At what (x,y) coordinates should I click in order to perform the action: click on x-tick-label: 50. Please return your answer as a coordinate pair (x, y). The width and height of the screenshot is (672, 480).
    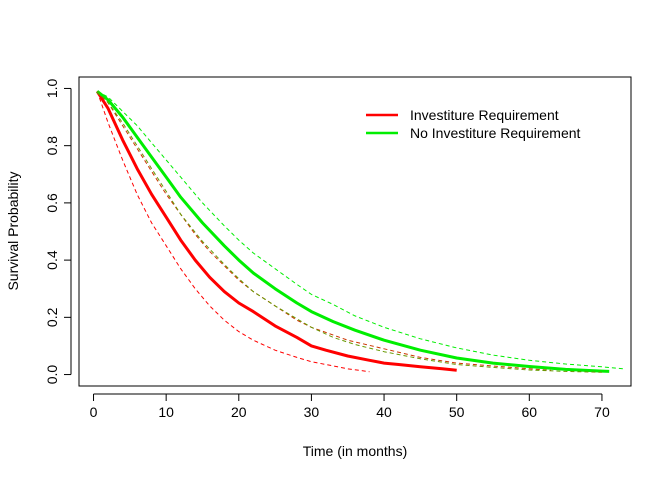
    Looking at the image, I should click on (457, 412).